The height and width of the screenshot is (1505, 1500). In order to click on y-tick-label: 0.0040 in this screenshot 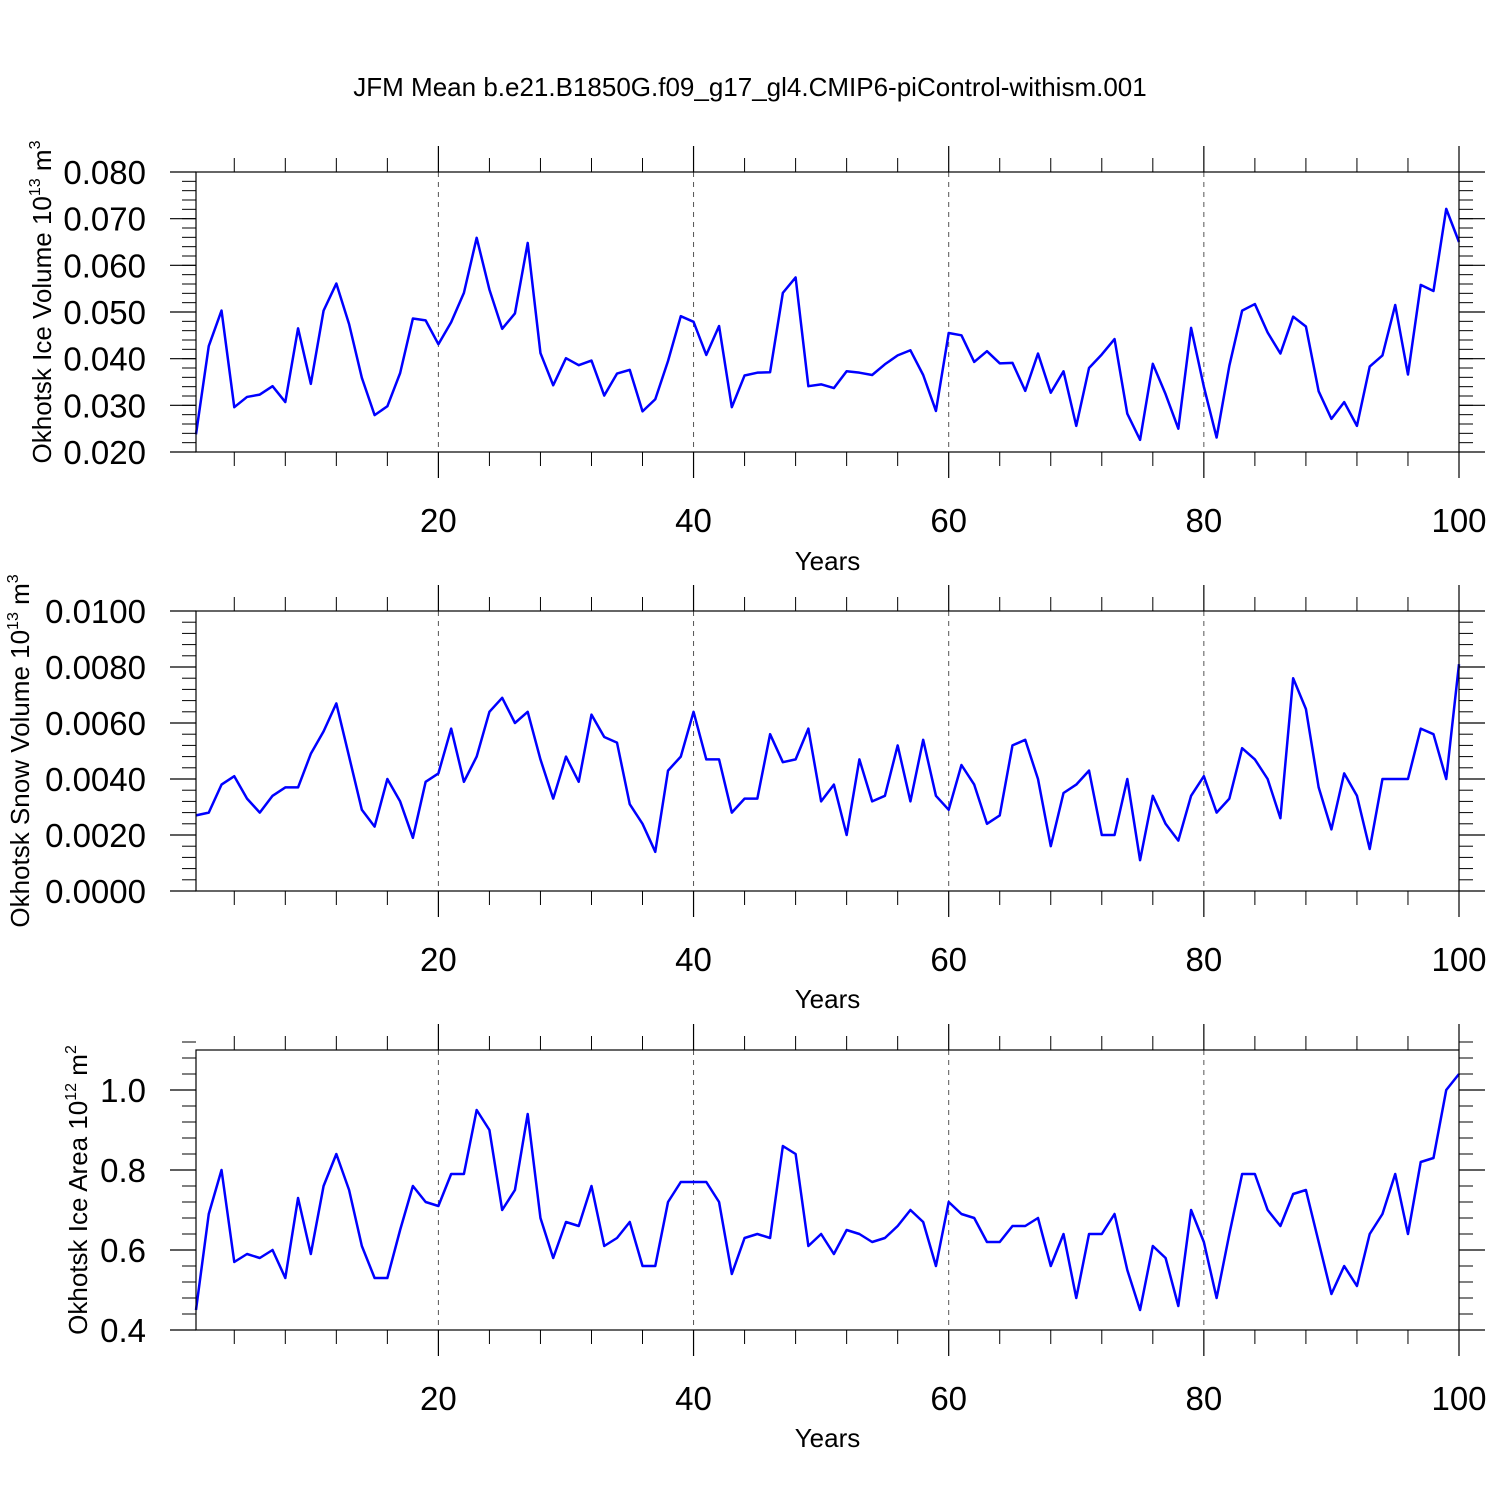, I will do `click(95, 779)`.